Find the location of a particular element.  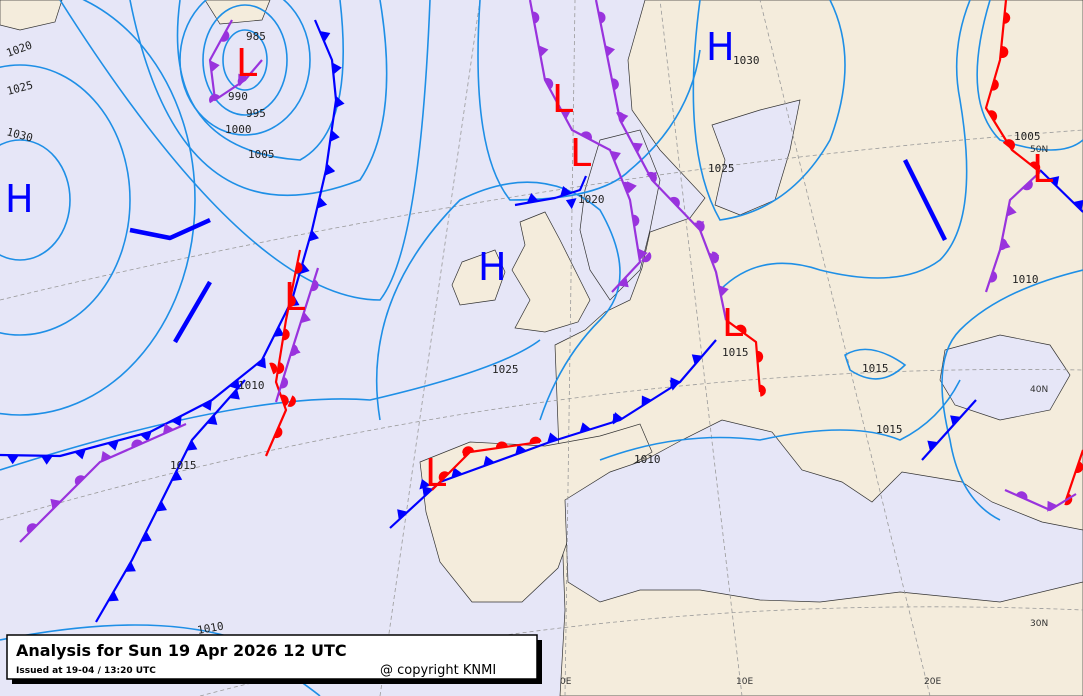

ireland is located at coordinates (478, 277).